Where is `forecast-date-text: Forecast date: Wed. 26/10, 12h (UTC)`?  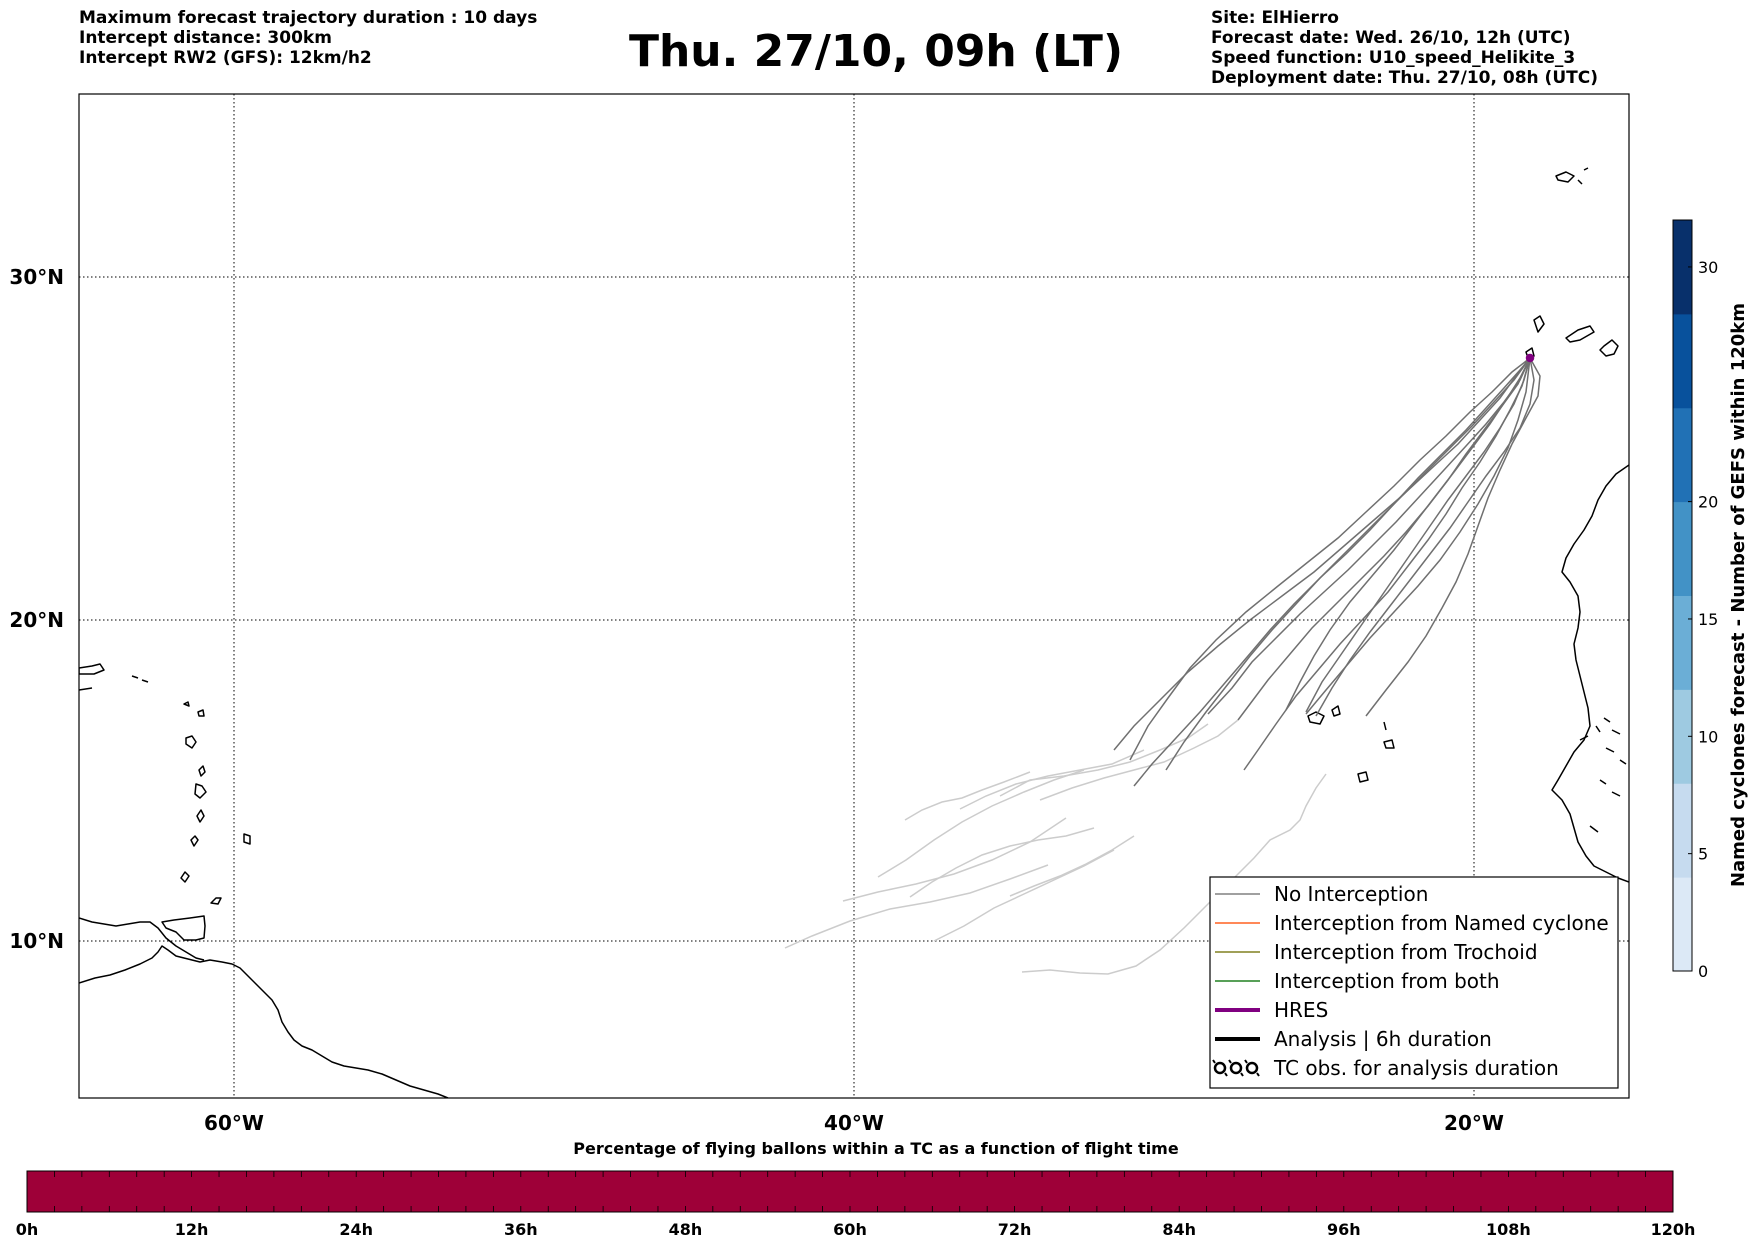
forecast-date-text: Forecast date: Wed. 26/10, 12h (UTC) is located at coordinates (1391, 38).